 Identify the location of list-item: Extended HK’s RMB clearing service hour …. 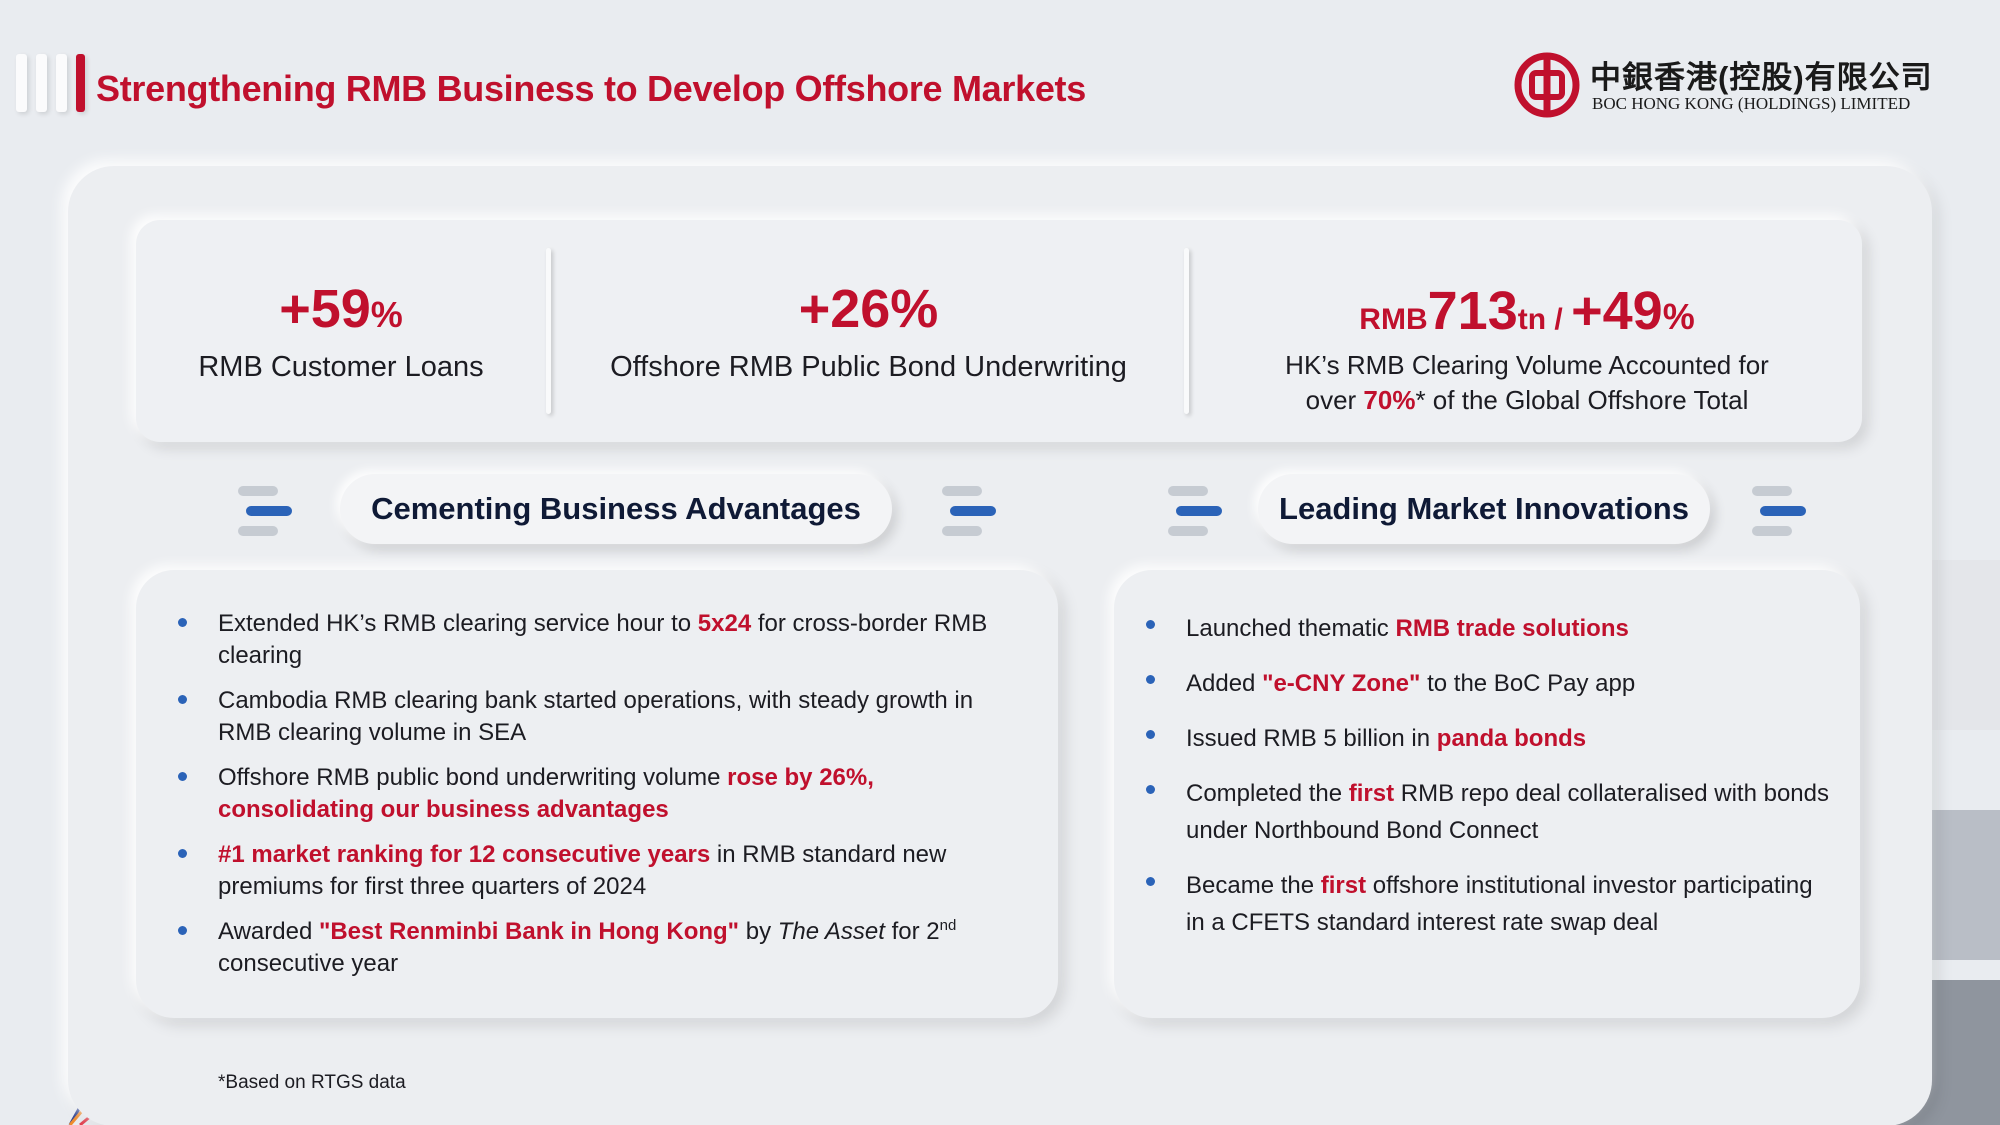
(598, 640).